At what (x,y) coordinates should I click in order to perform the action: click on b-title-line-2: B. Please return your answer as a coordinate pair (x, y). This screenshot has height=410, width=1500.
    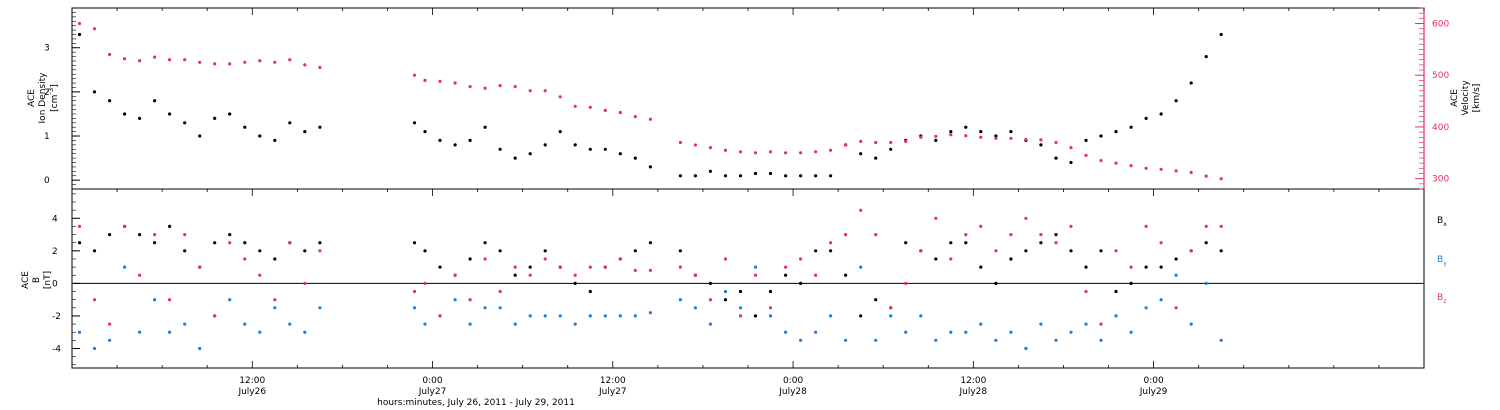
    Looking at the image, I should click on (37, 280).